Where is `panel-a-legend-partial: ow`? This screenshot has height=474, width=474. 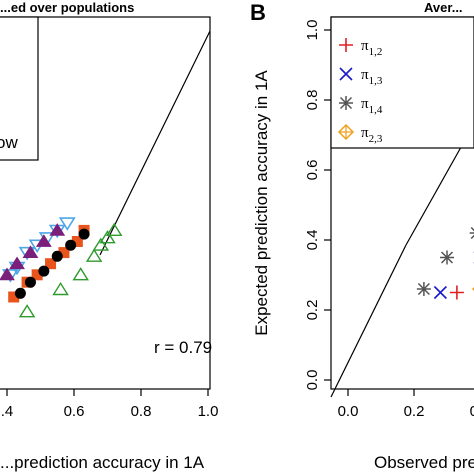 panel-a-legend-partial: ow is located at coordinates (9, 142).